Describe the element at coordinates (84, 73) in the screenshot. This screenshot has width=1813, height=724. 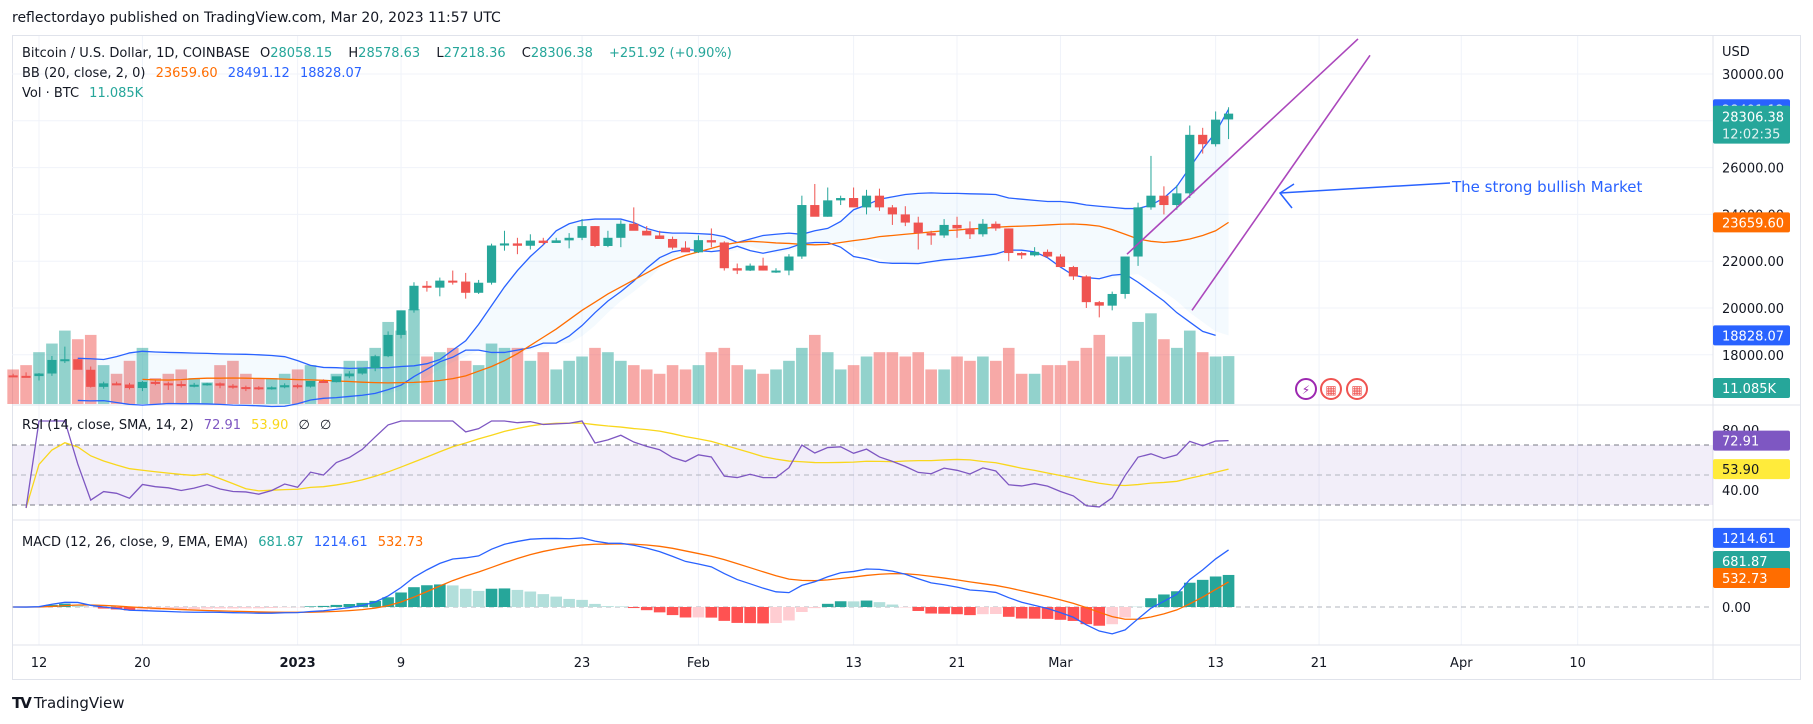
I see `bb-label: BB (20, close, 2, 0)` at that location.